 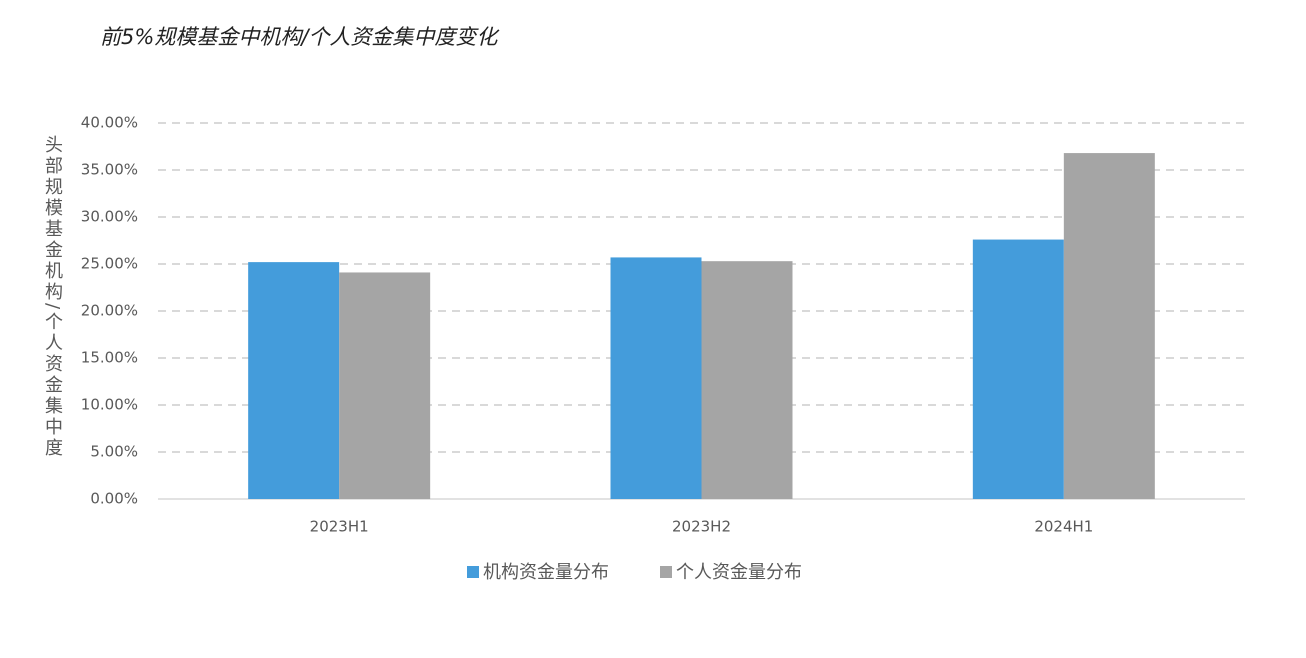 I want to click on chart-title: 前5%规模基金中机构/个人资金集中度变化, so click(x=300, y=37).